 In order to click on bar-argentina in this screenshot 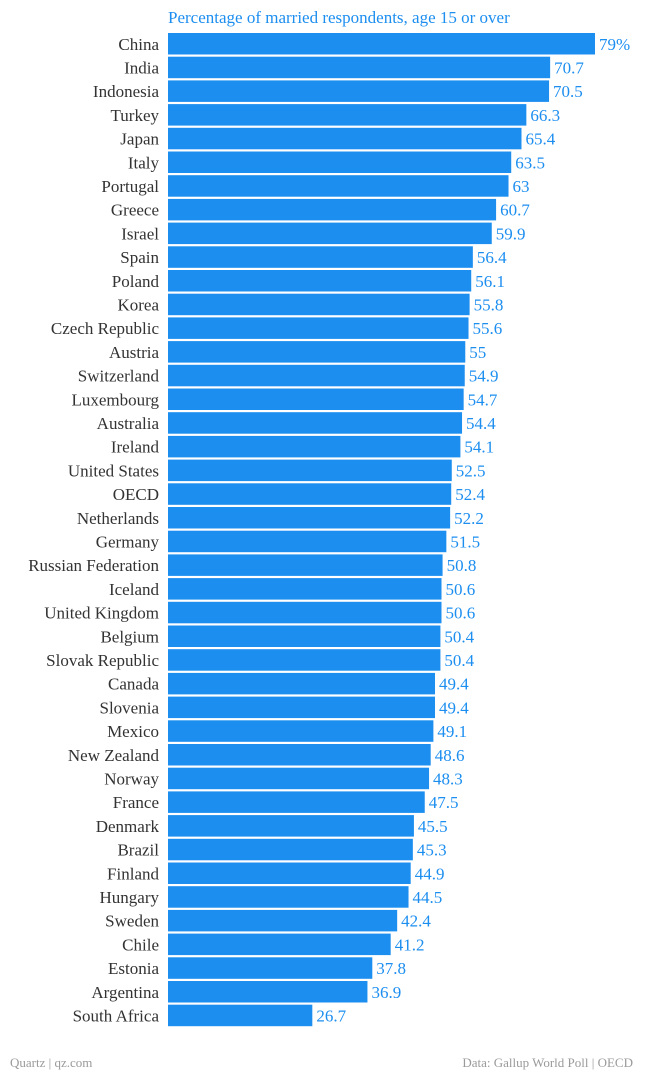, I will do `click(268, 992)`.